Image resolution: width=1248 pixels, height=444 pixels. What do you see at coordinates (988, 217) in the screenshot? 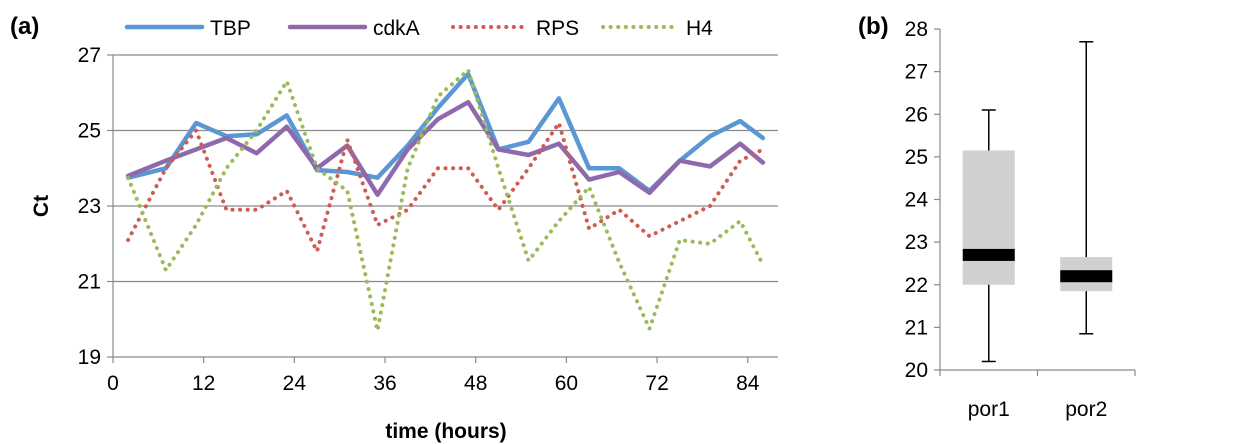
I see `box-por1` at bounding box center [988, 217].